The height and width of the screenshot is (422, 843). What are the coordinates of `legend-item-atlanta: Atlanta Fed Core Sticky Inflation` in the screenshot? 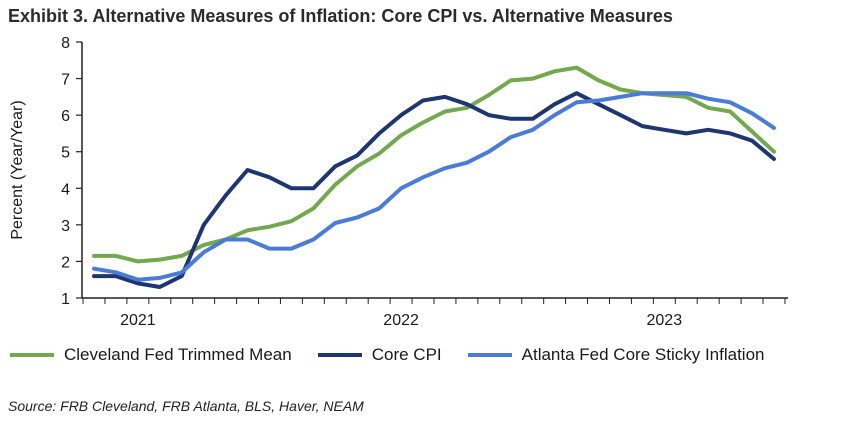 It's located at (616, 355).